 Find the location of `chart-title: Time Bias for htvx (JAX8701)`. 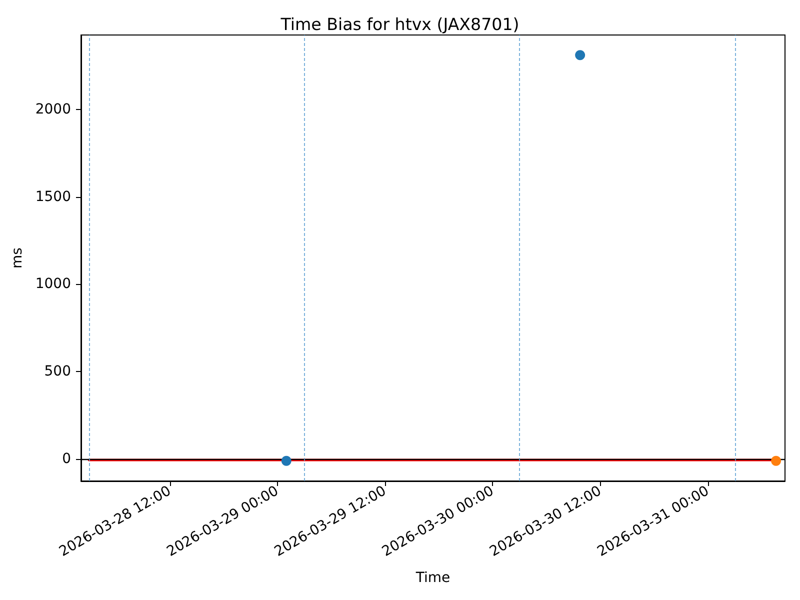

chart-title: Time Bias for htvx (JAX8701) is located at coordinates (400, 24).